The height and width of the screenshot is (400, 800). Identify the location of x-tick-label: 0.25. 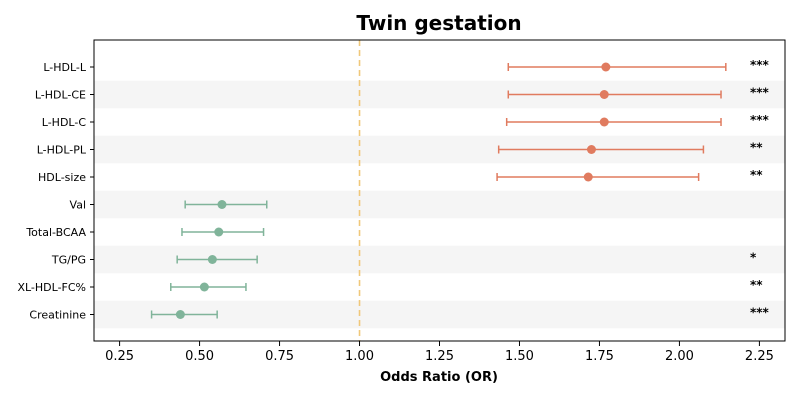
(119, 356).